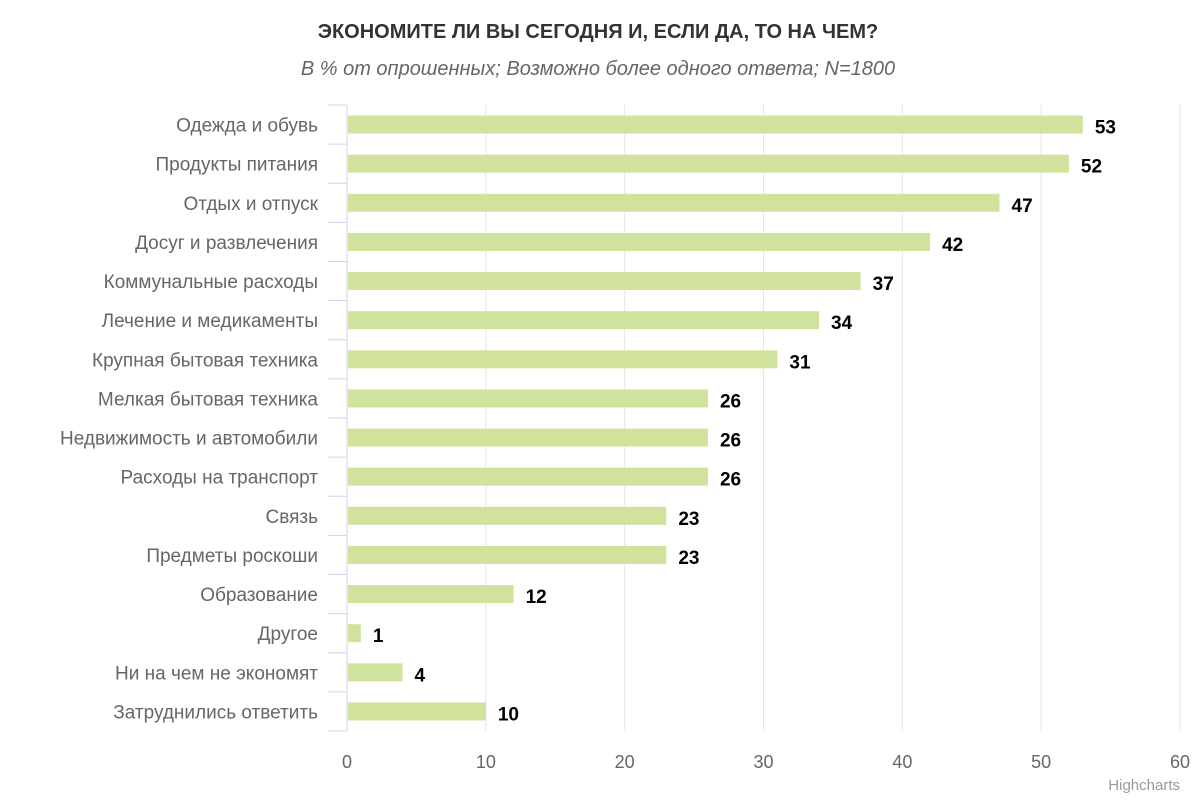 The height and width of the screenshot is (805, 1200). What do you see at coordinates (237, 165) in the screenshot?
I see `category-label: Продукты питания` at bounding box center [237, 165].